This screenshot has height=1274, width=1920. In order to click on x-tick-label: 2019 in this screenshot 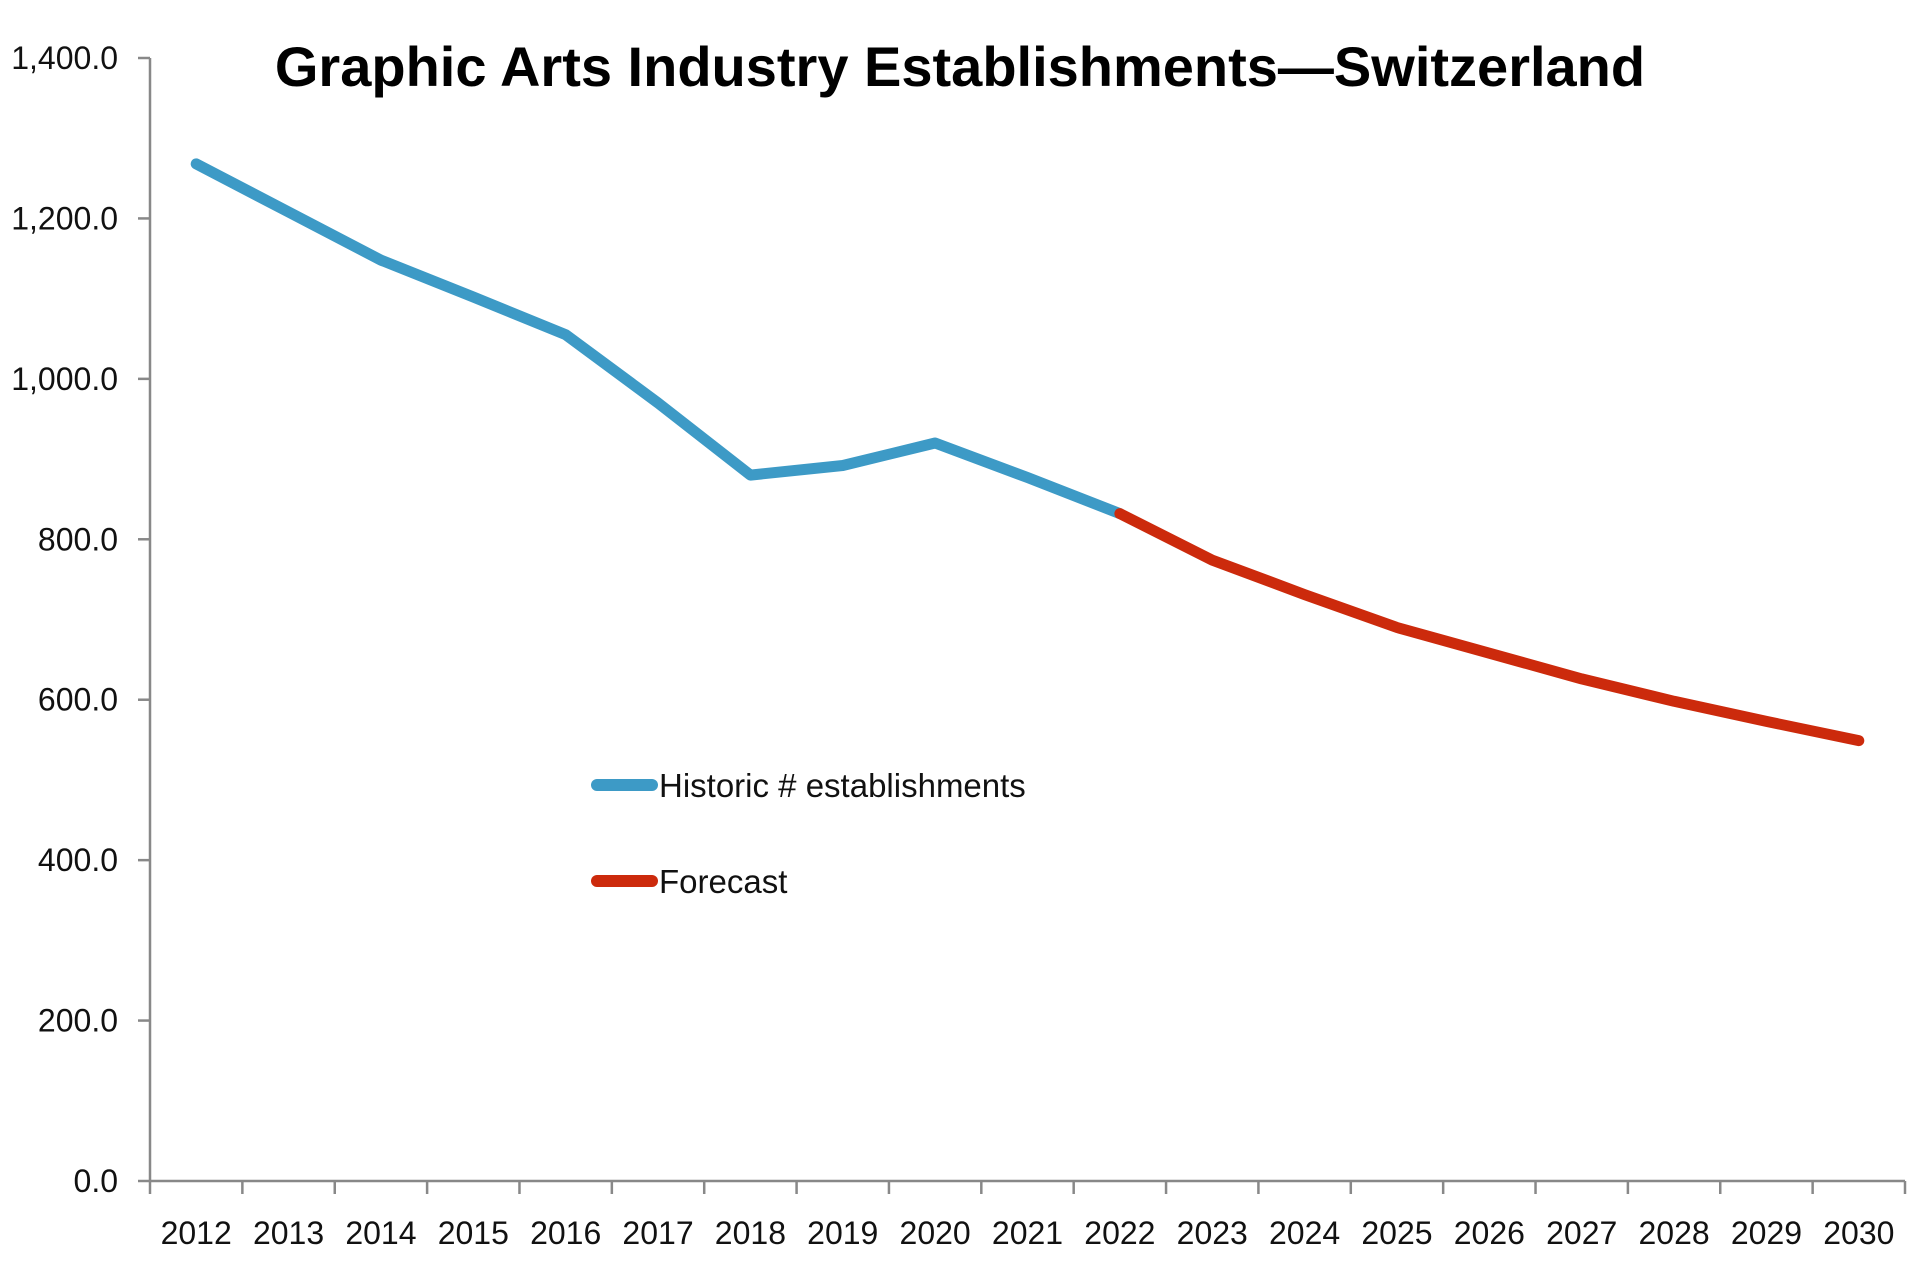, I will do `click(842, 1233)`.